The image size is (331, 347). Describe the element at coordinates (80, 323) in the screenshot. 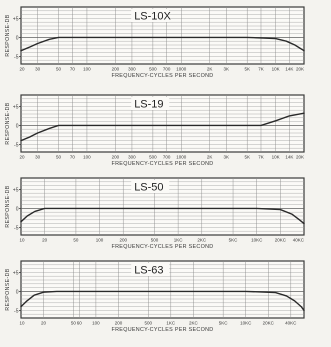

I see `x-tick-label: 60` at that location.